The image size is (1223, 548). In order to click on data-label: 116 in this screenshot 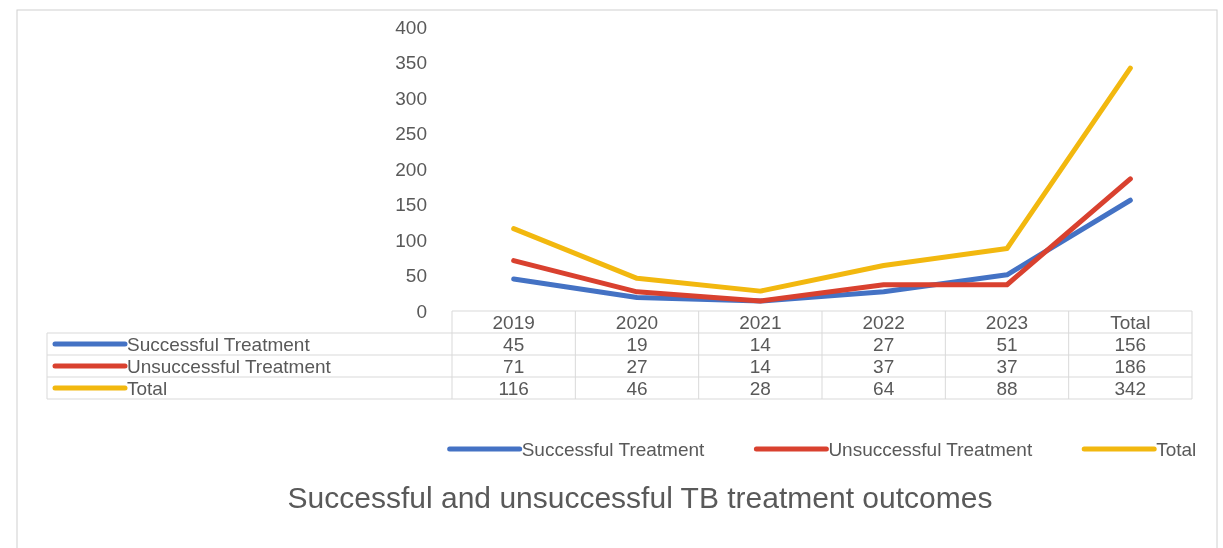, I will do `click(513, 388)`.